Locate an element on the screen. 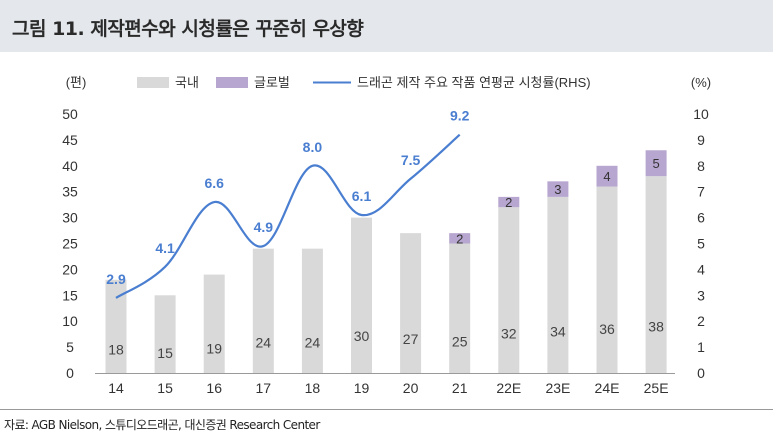  bar-domestic-label: 30 is located at coordinates (362, 336).